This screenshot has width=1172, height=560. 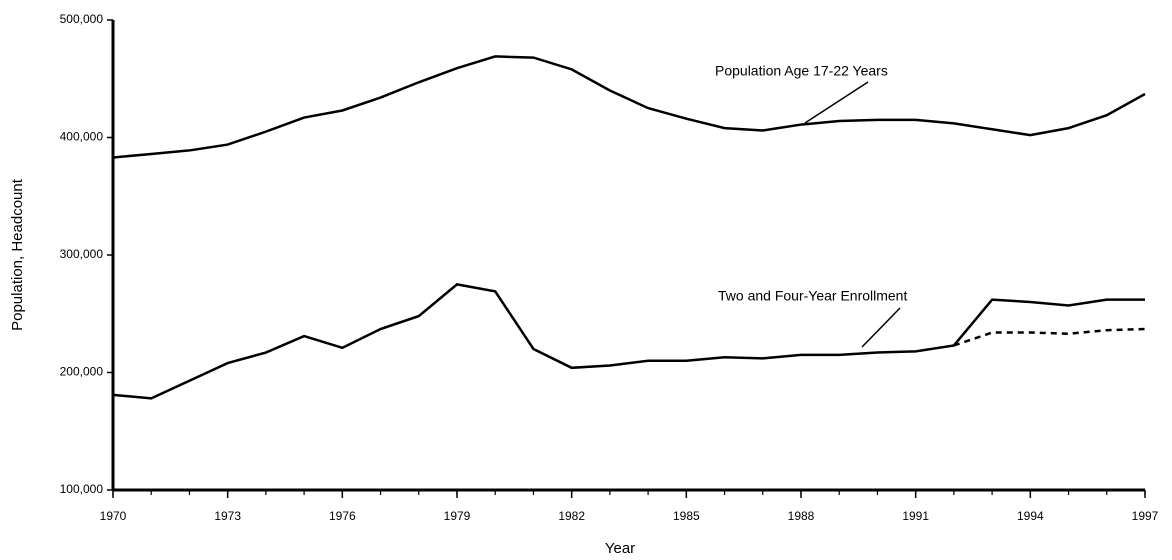 I want to click on y-axis-label: Population, Headcount, so click(x=17, y=254).